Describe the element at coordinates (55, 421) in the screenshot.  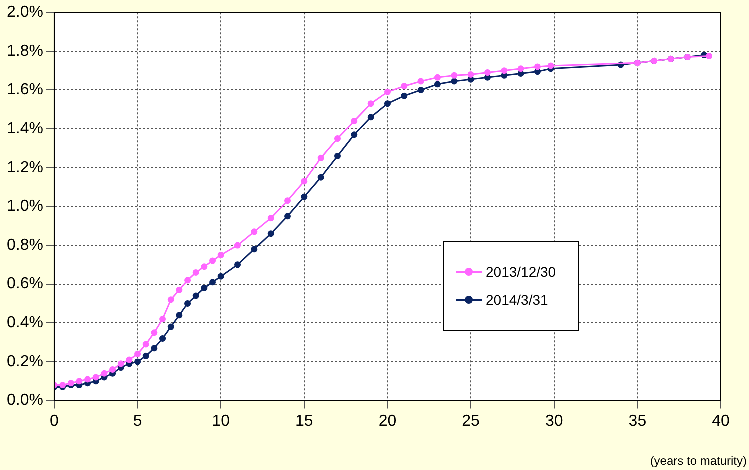
I see `x-tick-label: 0` at that location.